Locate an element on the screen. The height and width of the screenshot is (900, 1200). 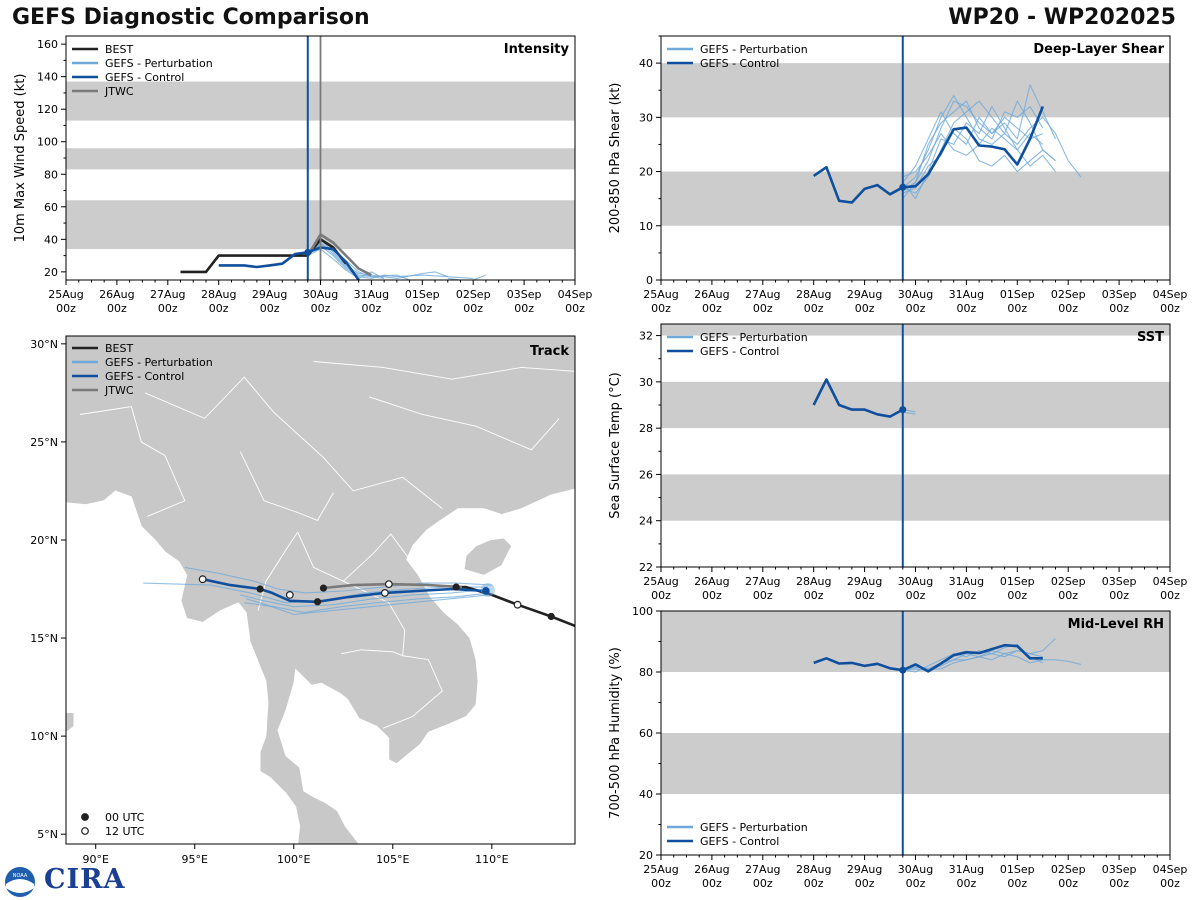
y-tick-label: 140 is located at coordinates (47, 77).